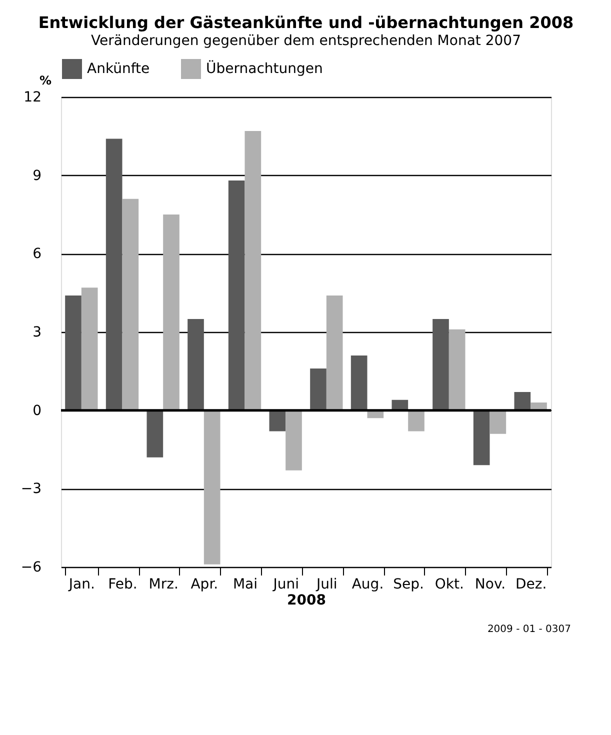  I want to click on x-tick-label: Dez., so click(531, 584).